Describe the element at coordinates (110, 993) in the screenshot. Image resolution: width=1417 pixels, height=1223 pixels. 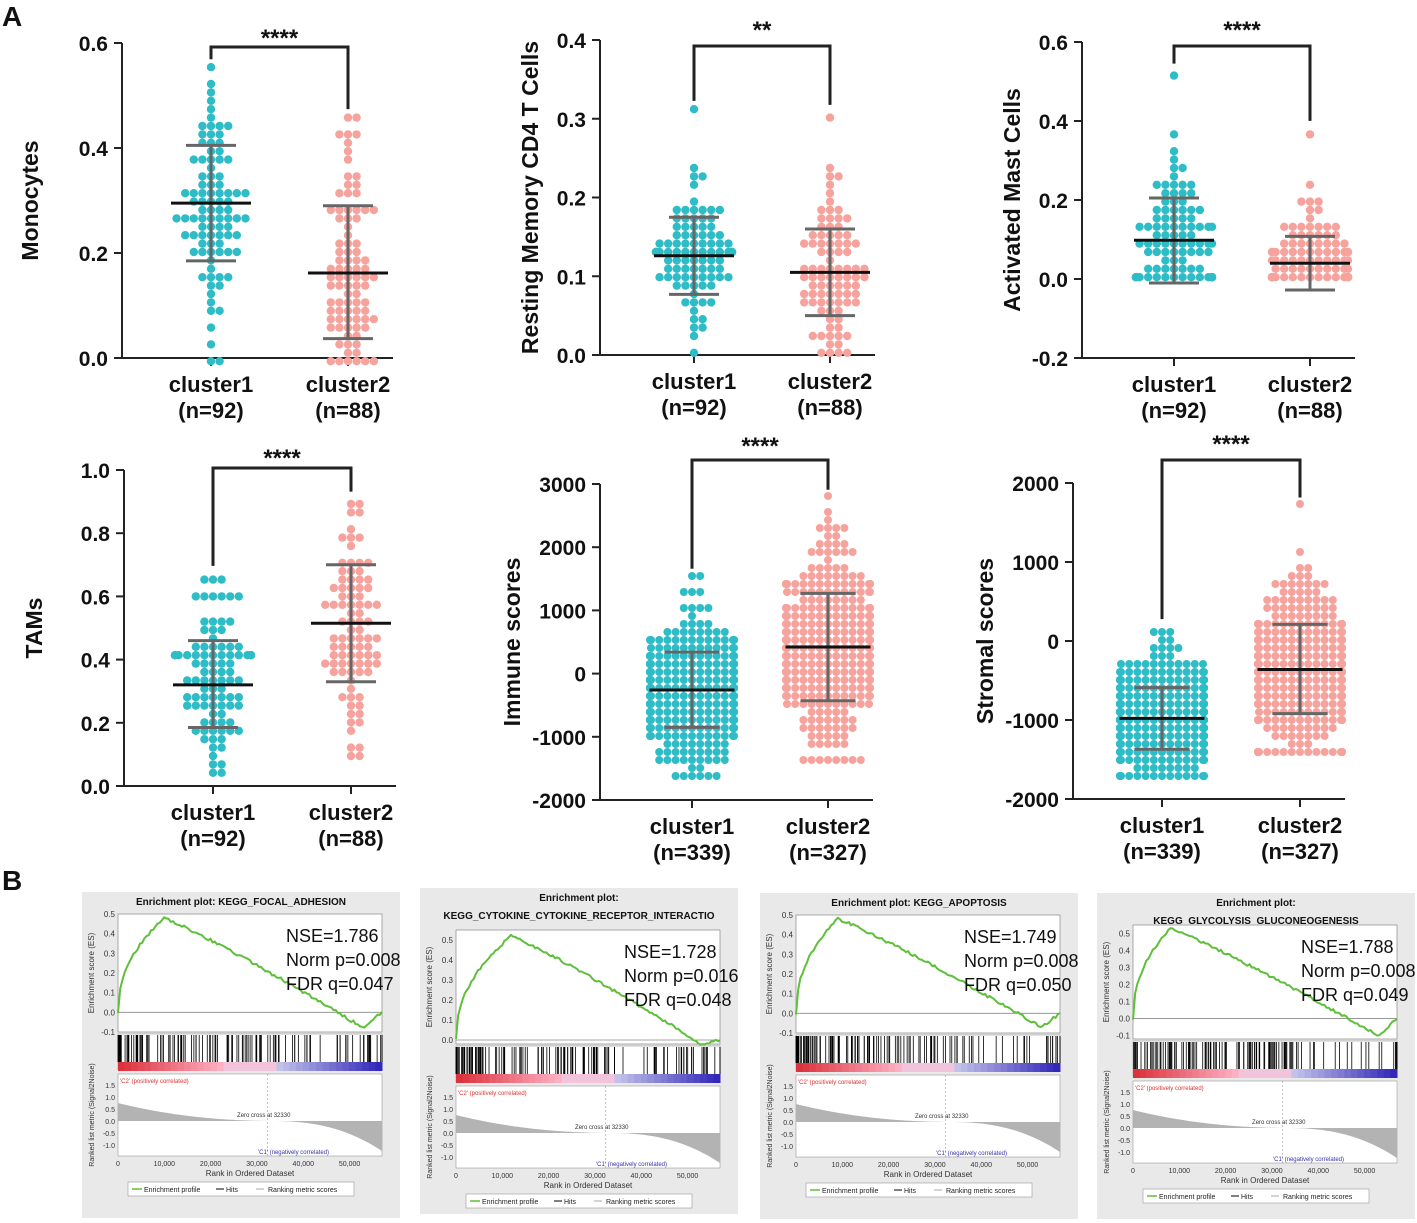
I see `es-tick-label: 0.1` at that location.